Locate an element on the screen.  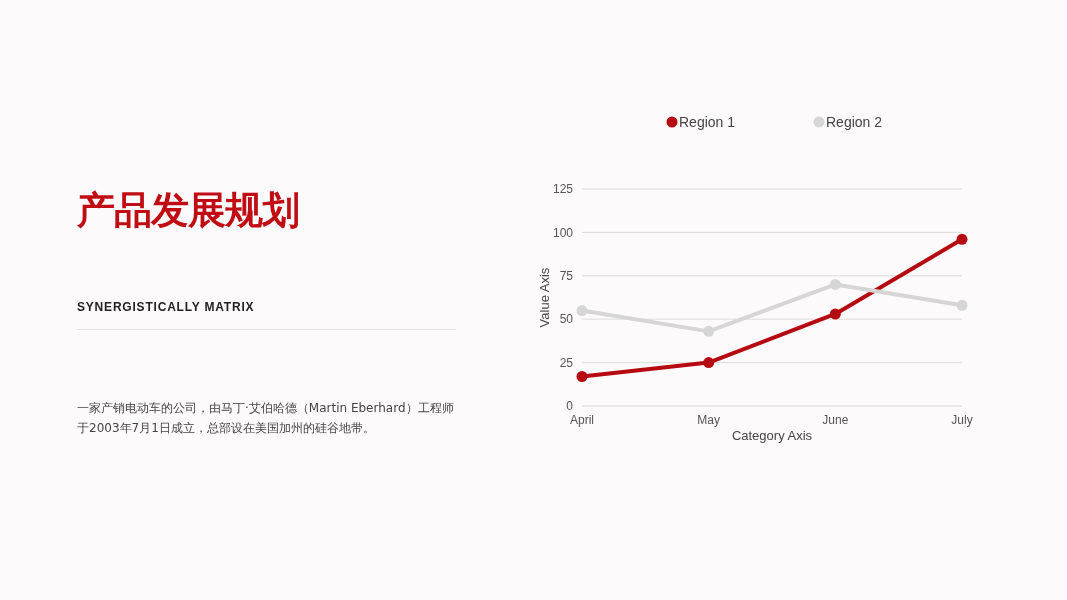
y-axis-title: Value Axis is located at coordinates (544, 297).